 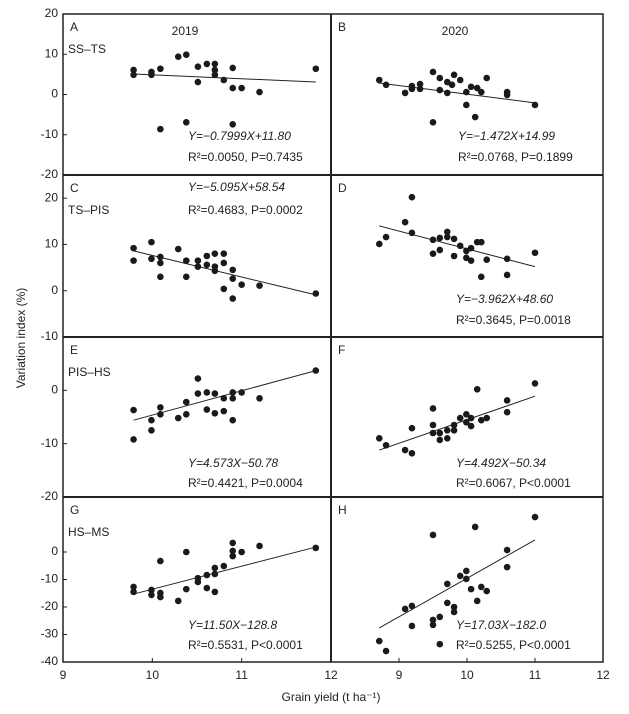 I want to click on y-tick-label: 20, so click(x=52, y=197).